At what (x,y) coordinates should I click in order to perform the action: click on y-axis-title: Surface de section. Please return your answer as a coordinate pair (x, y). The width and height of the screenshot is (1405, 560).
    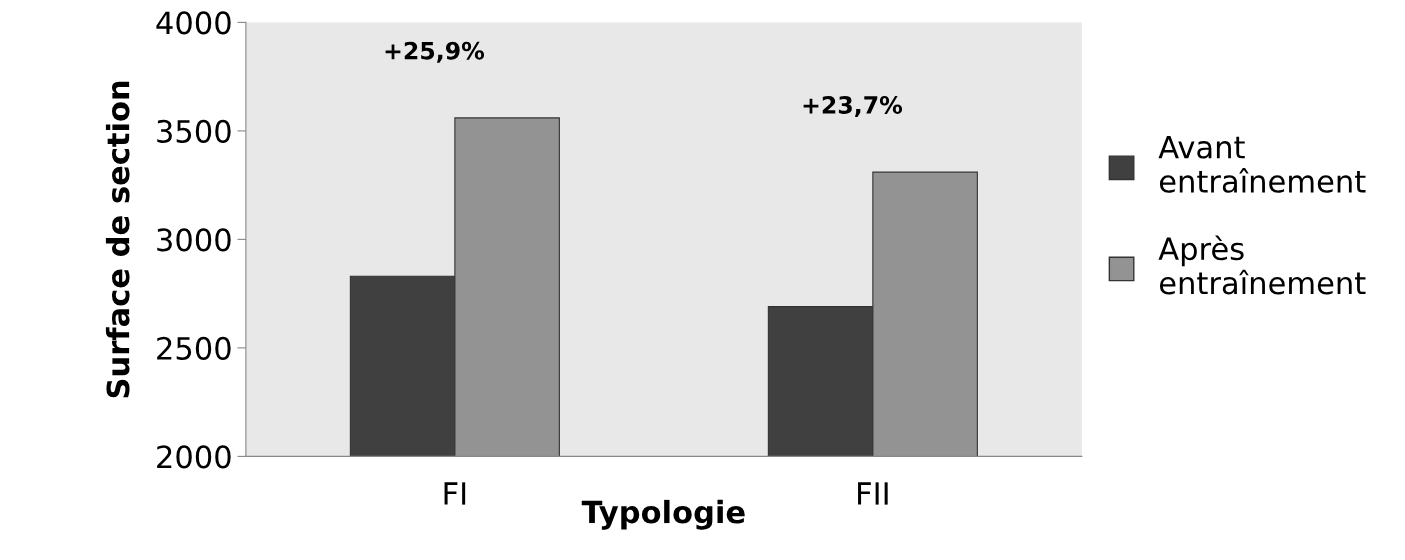
    Looking at the image, I should click on (117, 239).